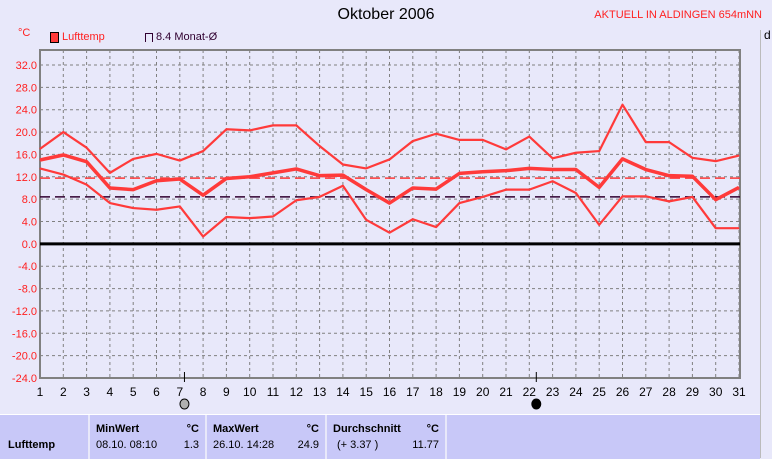 The width and height of the screenshot is (772, 459). Describe the element at coordinates (26, 155) in the screenshot. I see `y-tick-label: 16.0` at that location.